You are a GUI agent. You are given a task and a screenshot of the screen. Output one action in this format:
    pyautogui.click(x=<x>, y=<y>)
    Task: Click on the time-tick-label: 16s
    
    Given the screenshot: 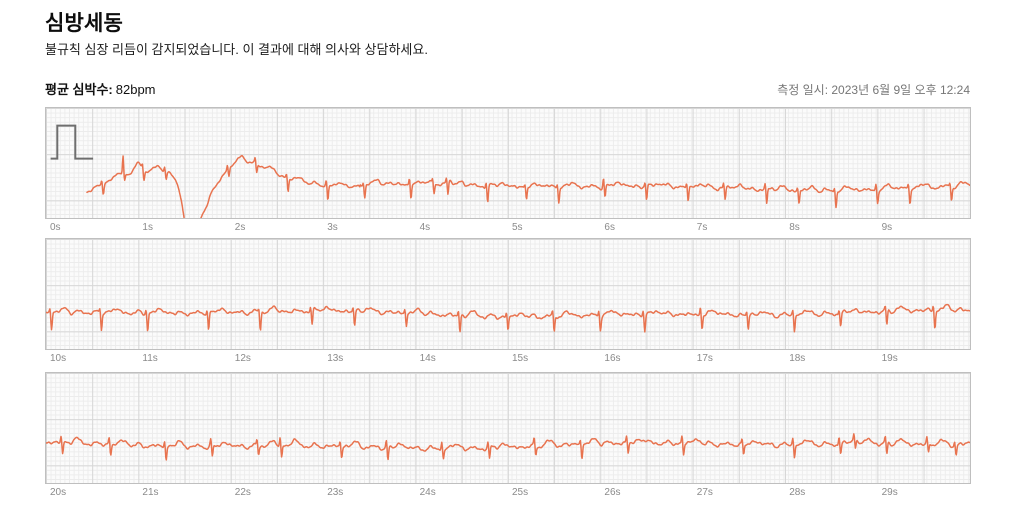 What is the action you would take?
    pyautogui.click(x=612, y=358)
    